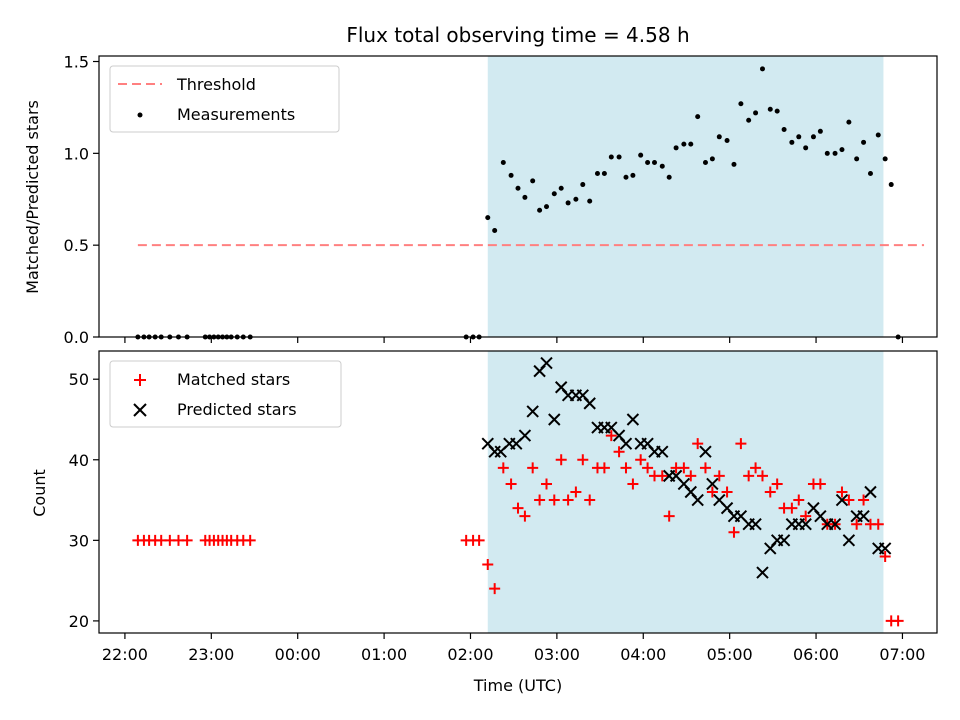 The width and height of the screenshot is (960, 720). I want to click on top-y-axis-label: Matched/Predicted stars, so click(32, 197).